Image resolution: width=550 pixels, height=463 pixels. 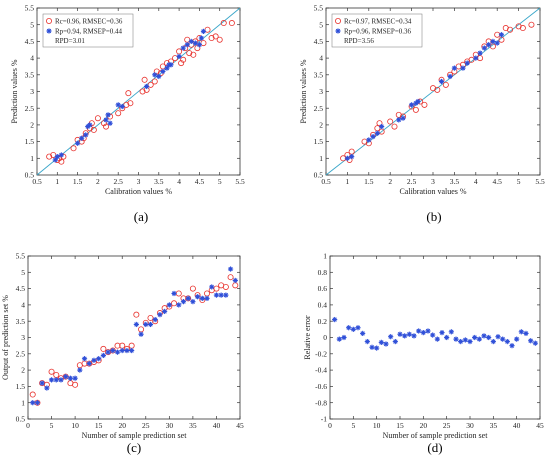 I want to click on x-tick-label: 3.5, so click(x=455, y=181).